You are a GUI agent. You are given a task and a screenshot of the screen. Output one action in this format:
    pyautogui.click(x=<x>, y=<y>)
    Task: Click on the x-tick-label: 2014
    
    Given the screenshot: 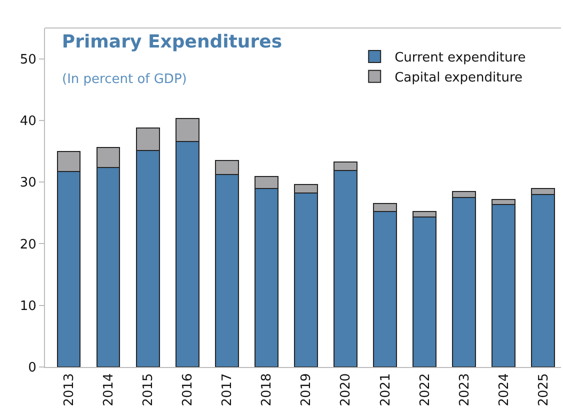 What is the action you would take?
    pyautogui.click(x=108, y=389)
    